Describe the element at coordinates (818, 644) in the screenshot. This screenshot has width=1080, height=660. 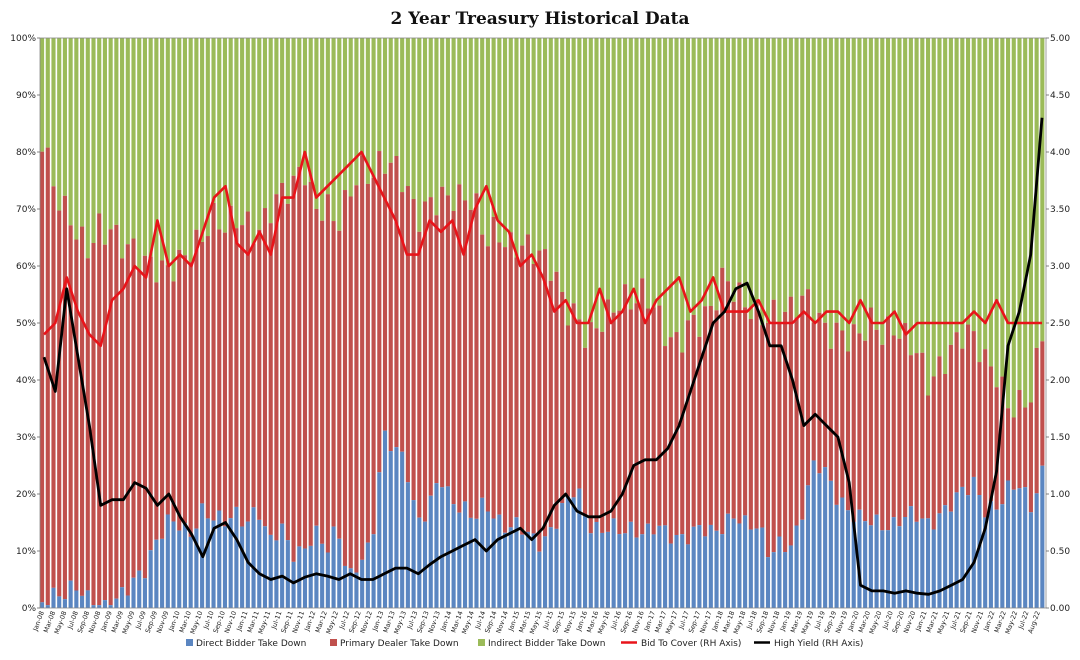
I see `legend-label: High Yield (RH Axis)` at that location.